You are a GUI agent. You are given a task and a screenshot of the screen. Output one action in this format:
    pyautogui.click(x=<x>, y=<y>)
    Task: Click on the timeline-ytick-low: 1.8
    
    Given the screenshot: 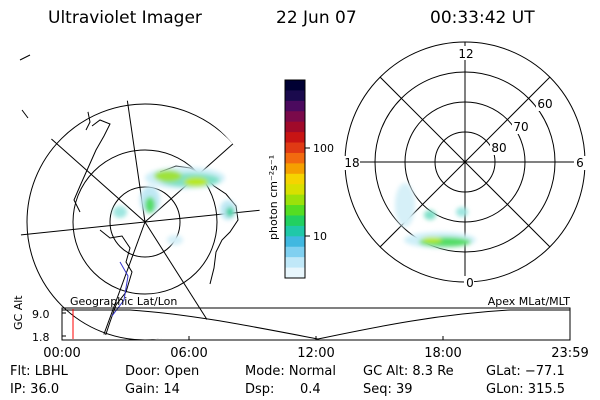 What is the action you would take?
    pyautogui.click(x=41, y=337)
    